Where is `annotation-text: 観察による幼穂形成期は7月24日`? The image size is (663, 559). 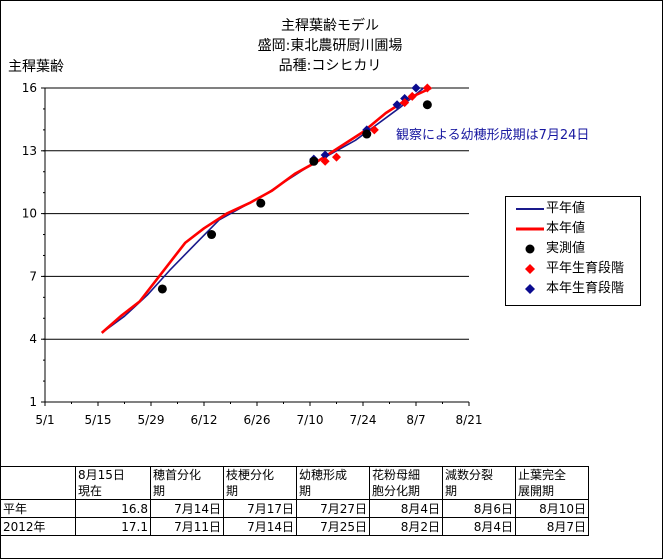 annotation-text: 観察による幼穂形成期は7月24日 is located at coordinates (493, 135).